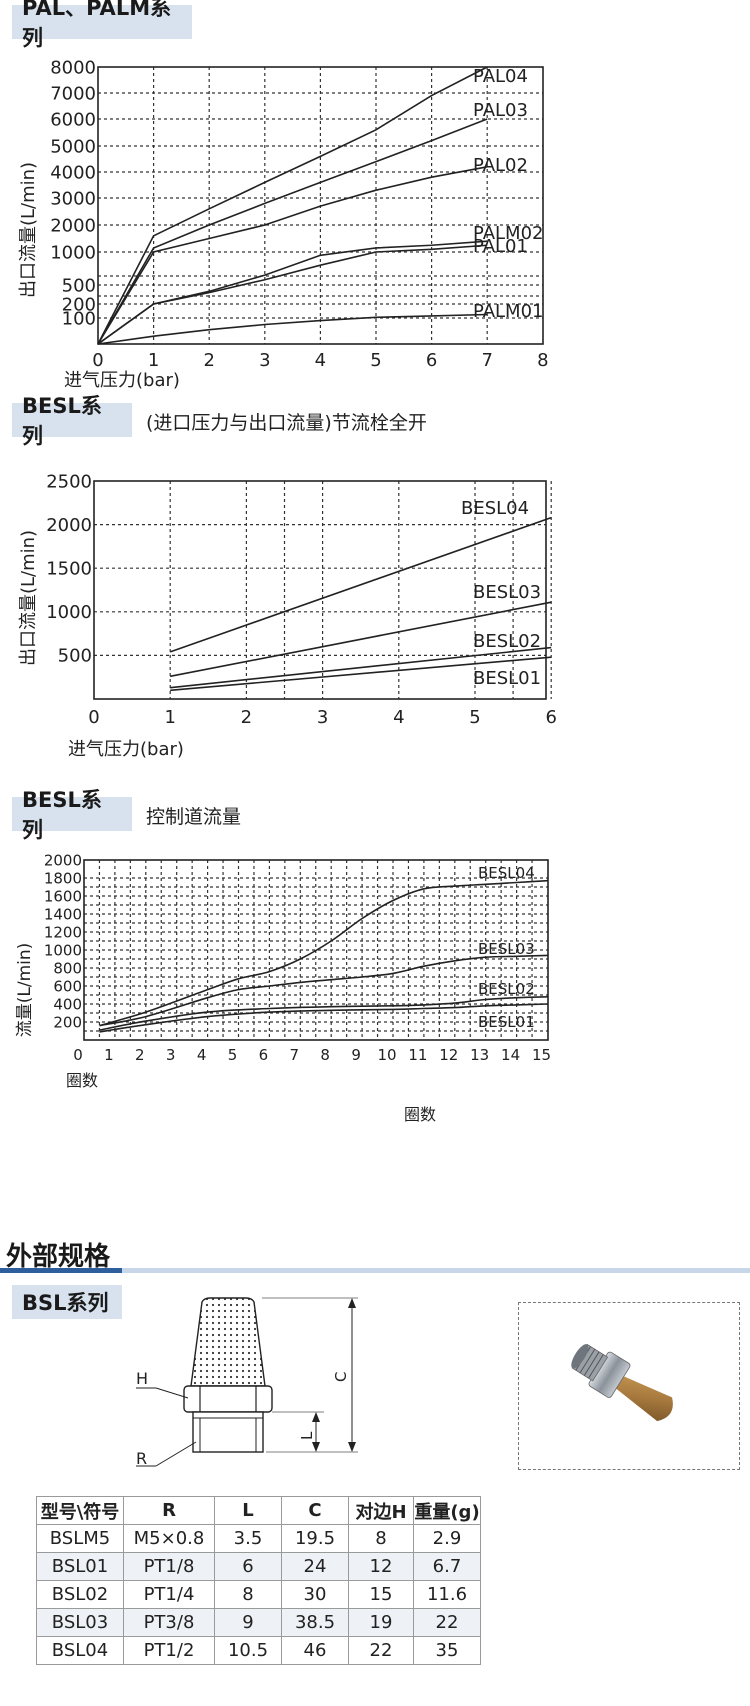 The image size is (750, 1706). I want to click on table-row: BSL04 PT1/2 10.5 46 22 35, so click(258, 1650).